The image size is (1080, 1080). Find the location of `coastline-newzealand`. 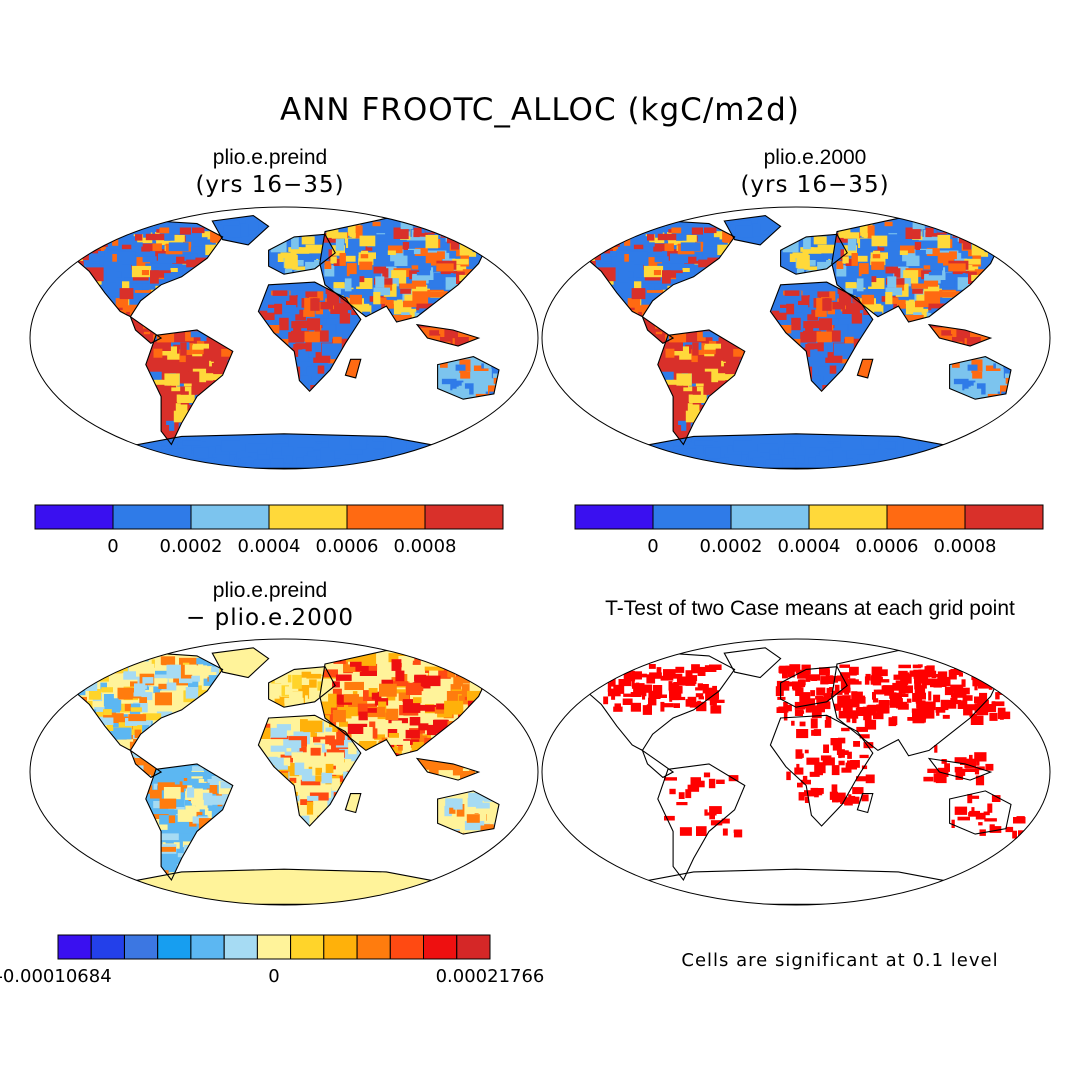

coastline-newzealand is located at coordinates (517, 841).